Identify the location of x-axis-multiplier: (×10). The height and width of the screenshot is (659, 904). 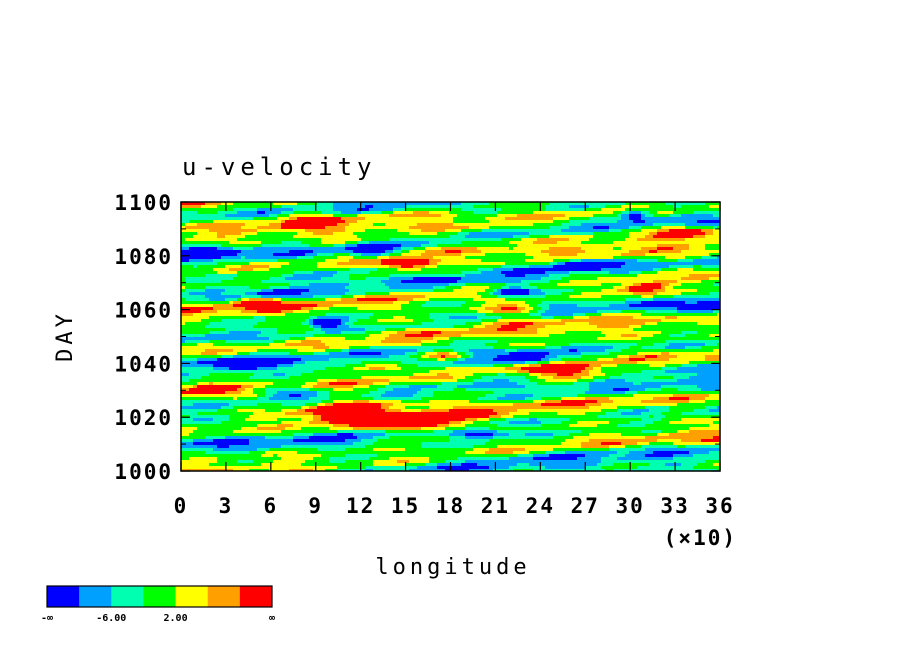
(700, 538).